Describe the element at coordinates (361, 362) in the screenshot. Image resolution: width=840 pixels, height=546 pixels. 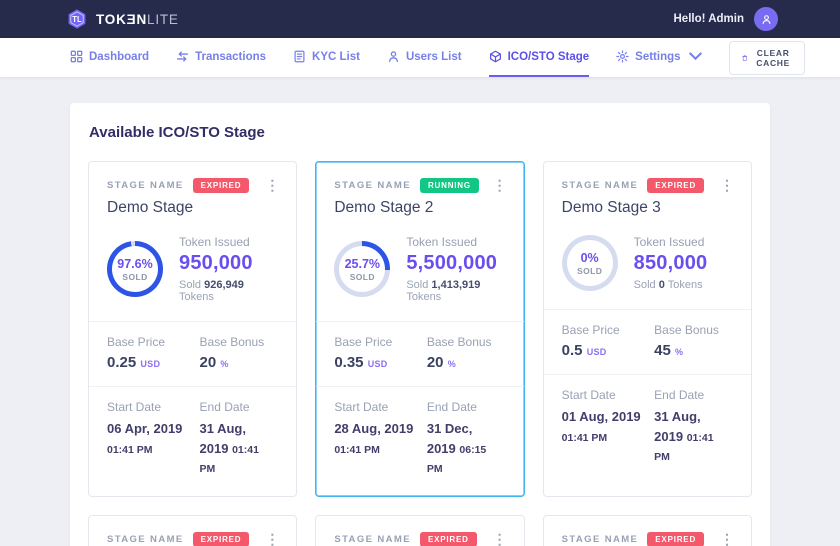
I see `base-price-value: 0.35 USD` at that location.